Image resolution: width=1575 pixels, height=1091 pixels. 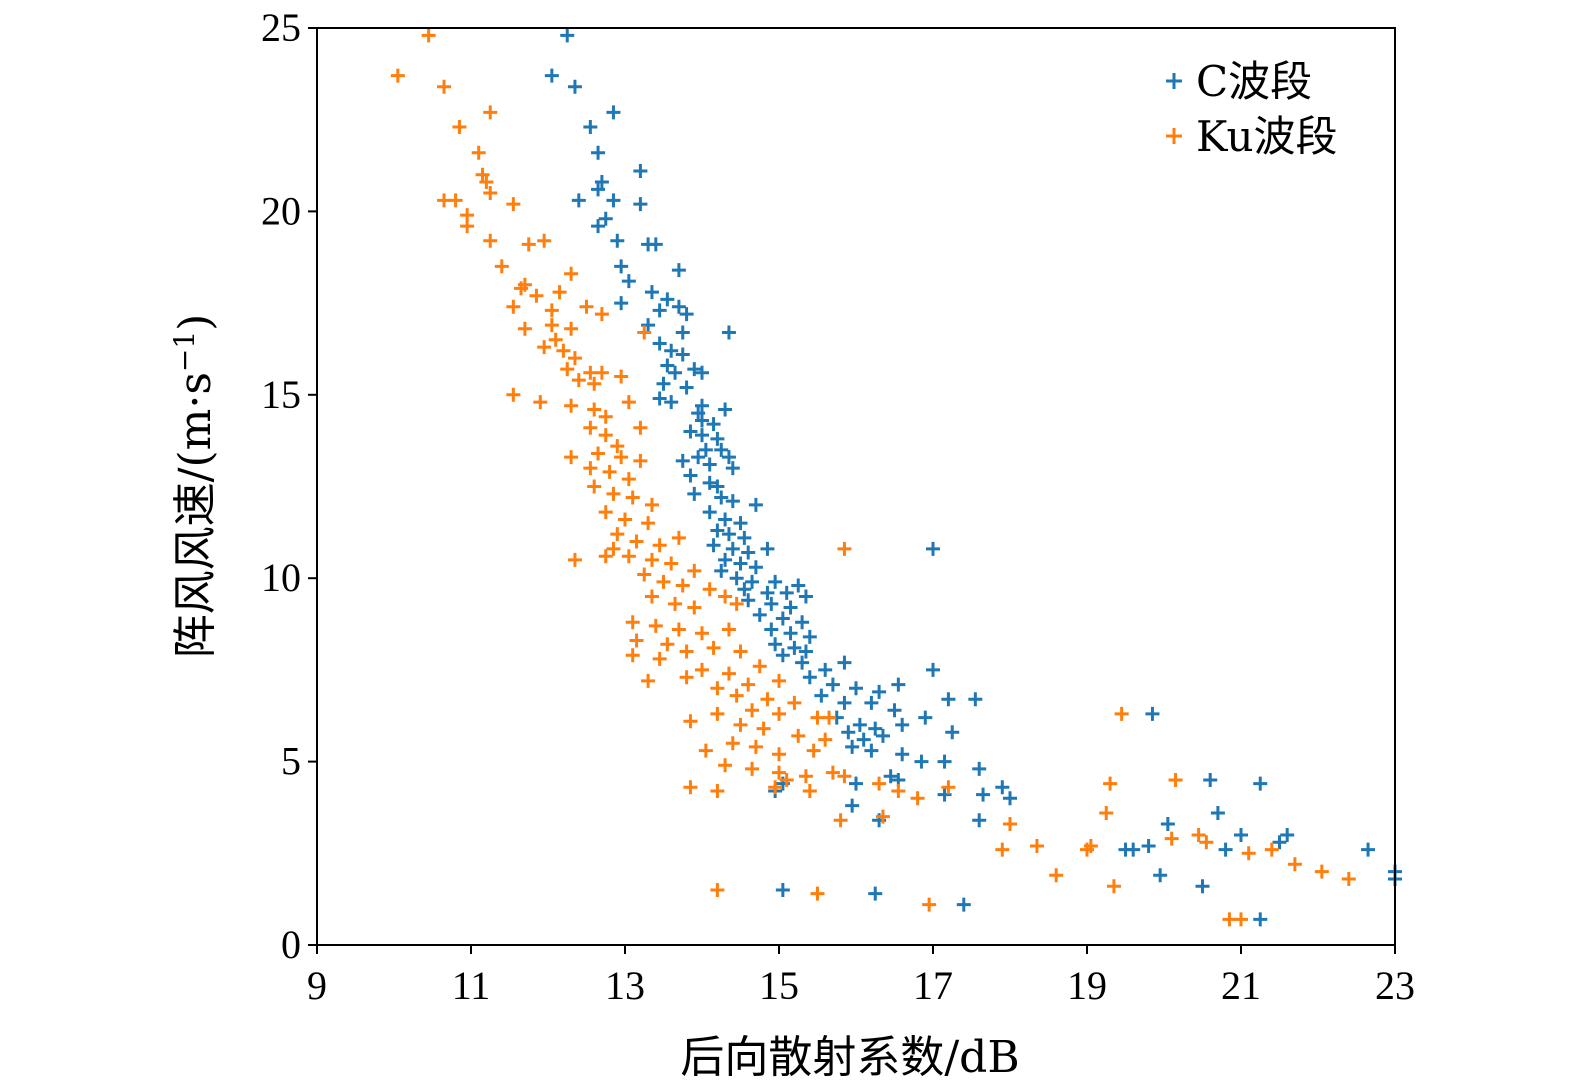 What do you see at coordinates (861, 976) in the screenshot?
I see `x-axis: 9 11 13 15 17 19 21 23` at bounding box center [861, 976].